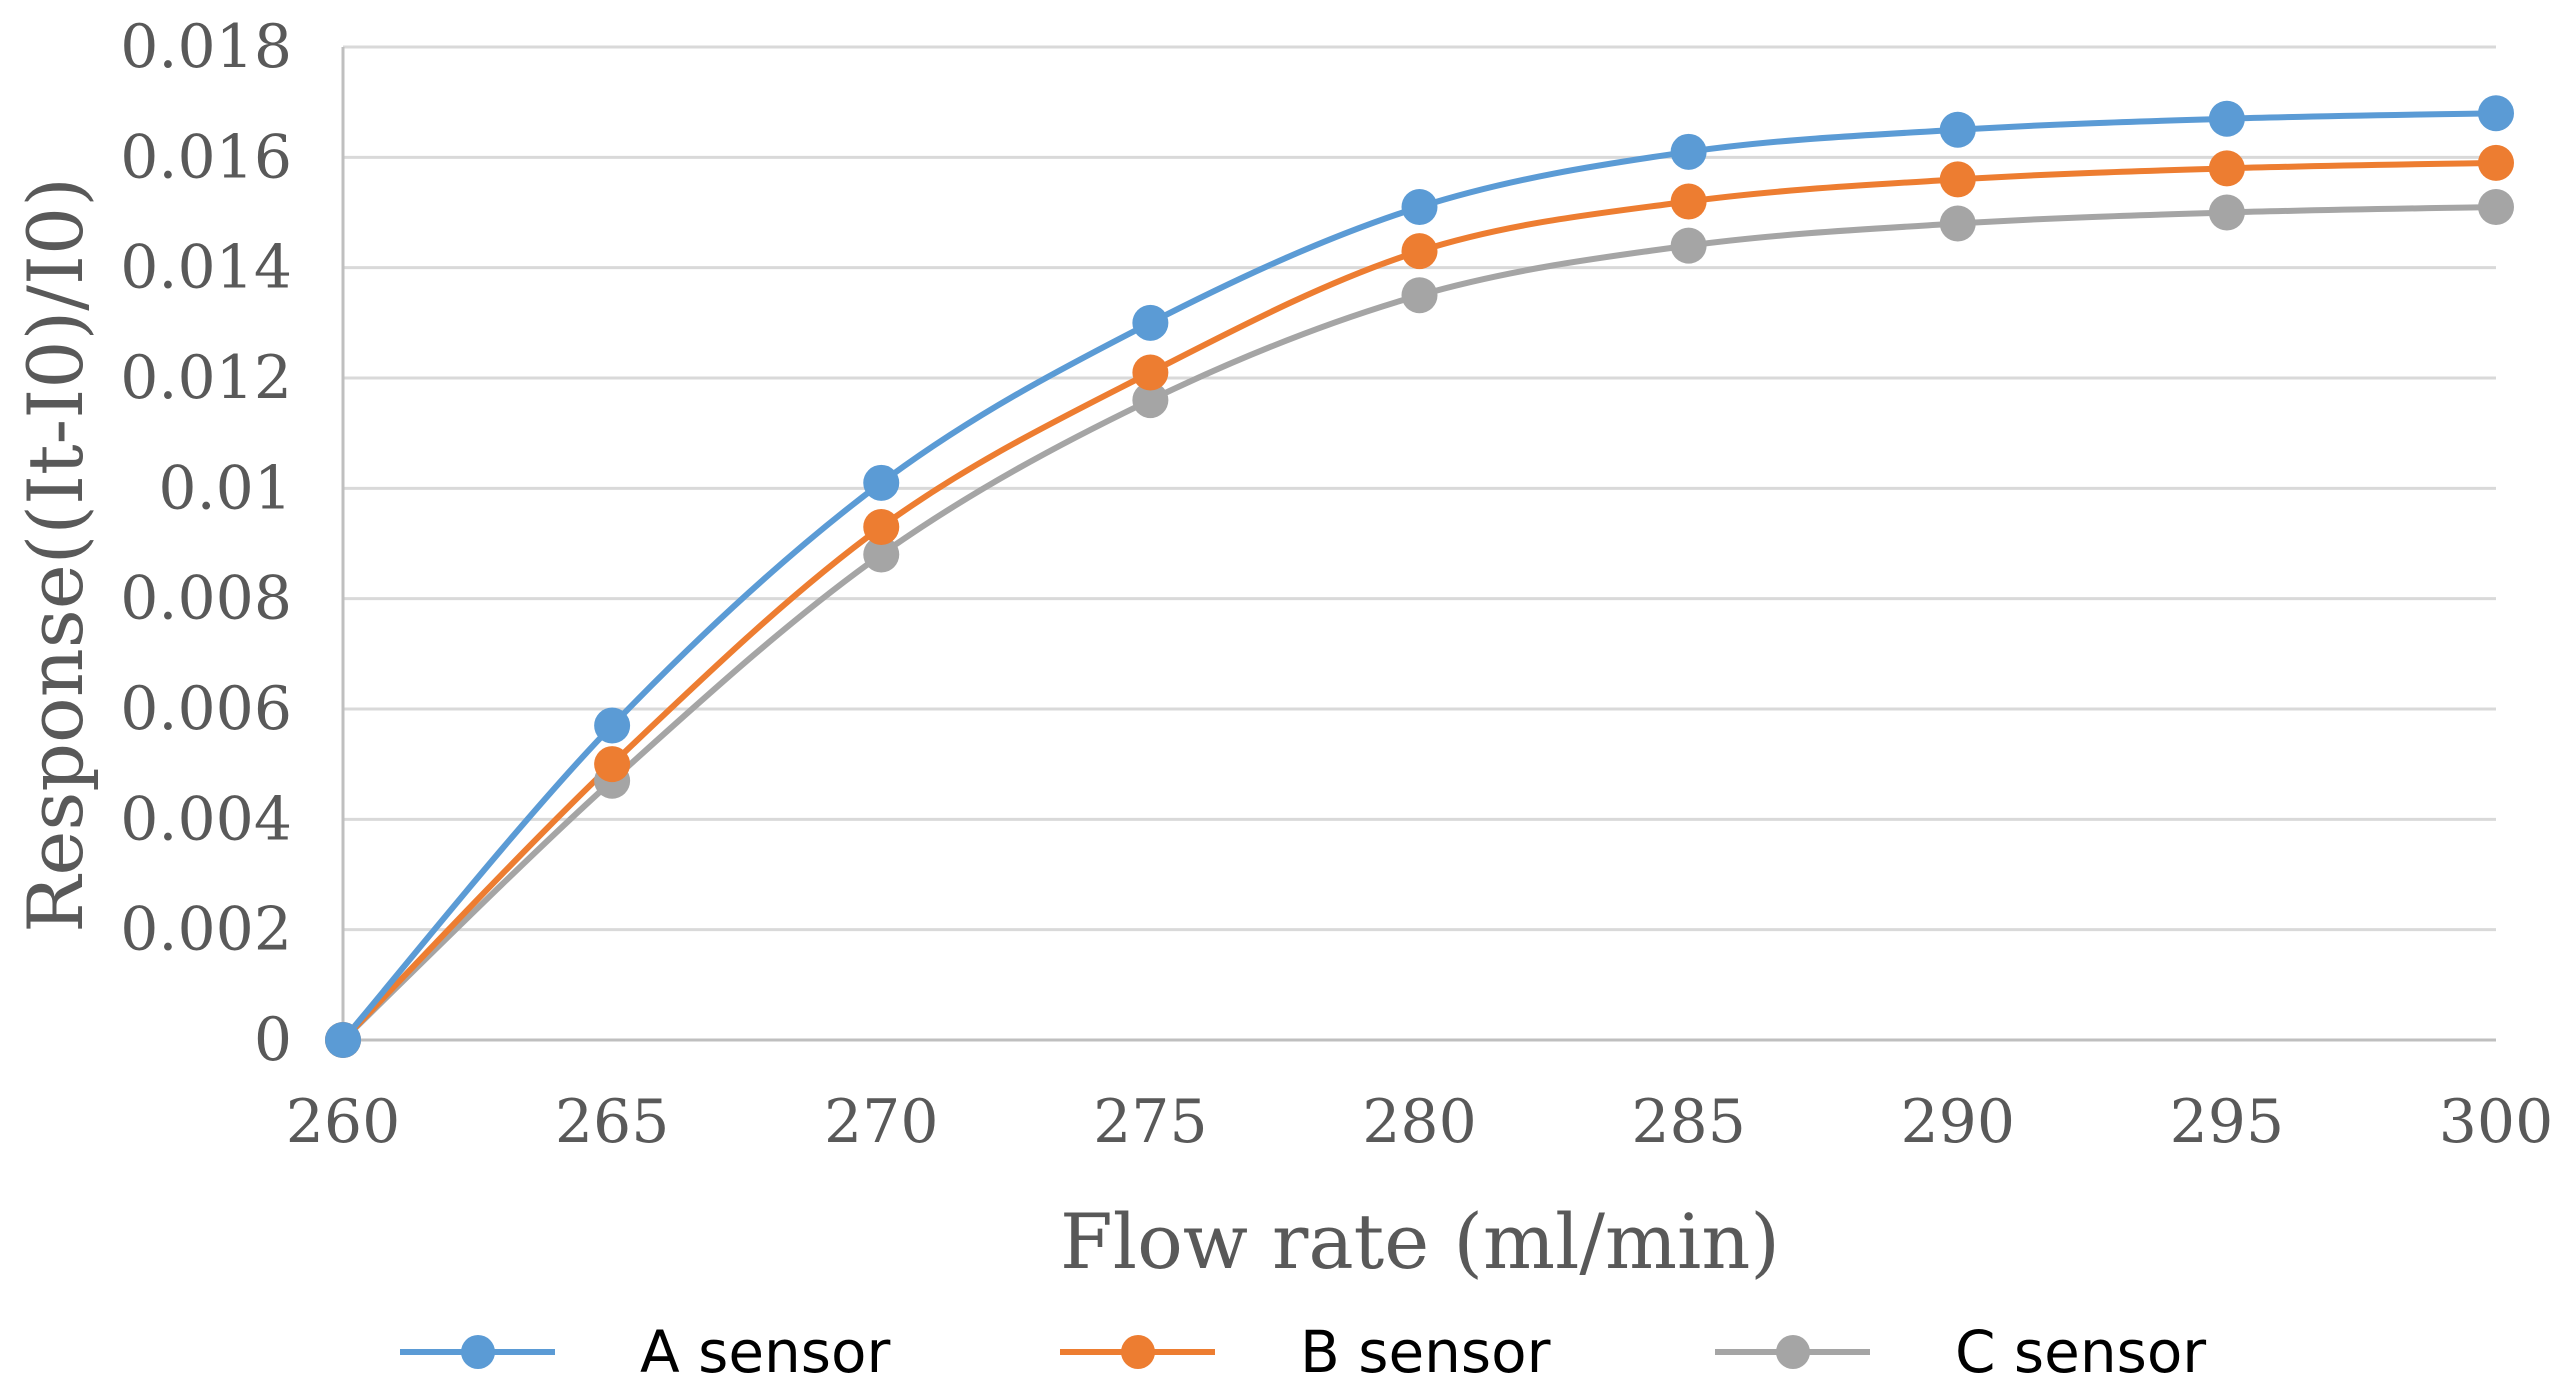 Image resolution: width=2566 pixels, height=1399 pixels. Describe the element at coordinates (206, 378) in the screenshot. I see `y-tick-label: 0.012` at that location.